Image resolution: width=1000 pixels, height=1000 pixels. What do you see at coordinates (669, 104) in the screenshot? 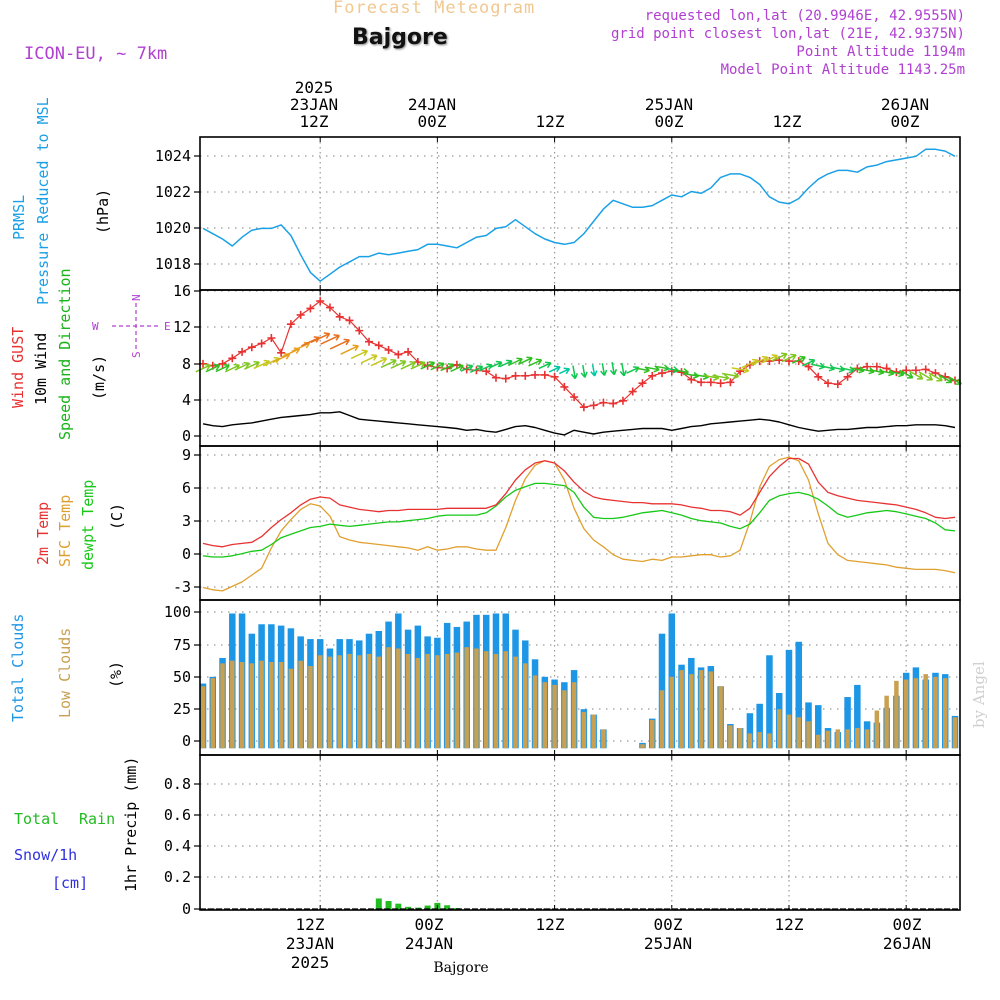
I see `top-date-label: 25JAN` at bounding box center [669, 104].